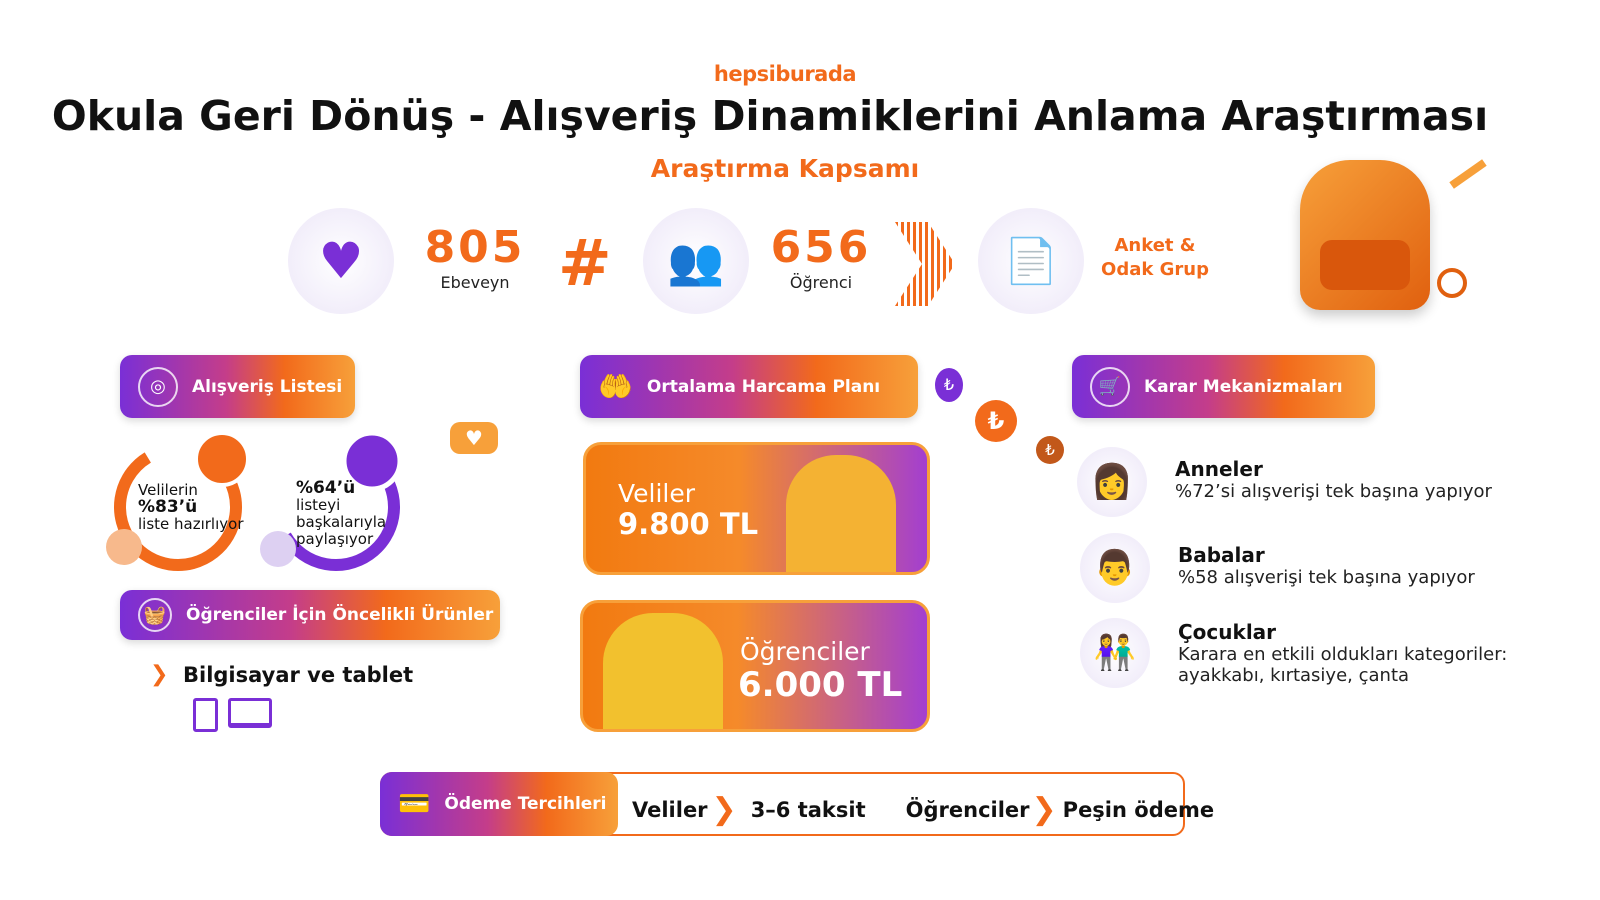  What do you see at coordinates (340, 615) in the screenshot?
I see `priority-title: Öğrenciler İçin Öncelikli Ürünler` at bounding box center [340, 615].